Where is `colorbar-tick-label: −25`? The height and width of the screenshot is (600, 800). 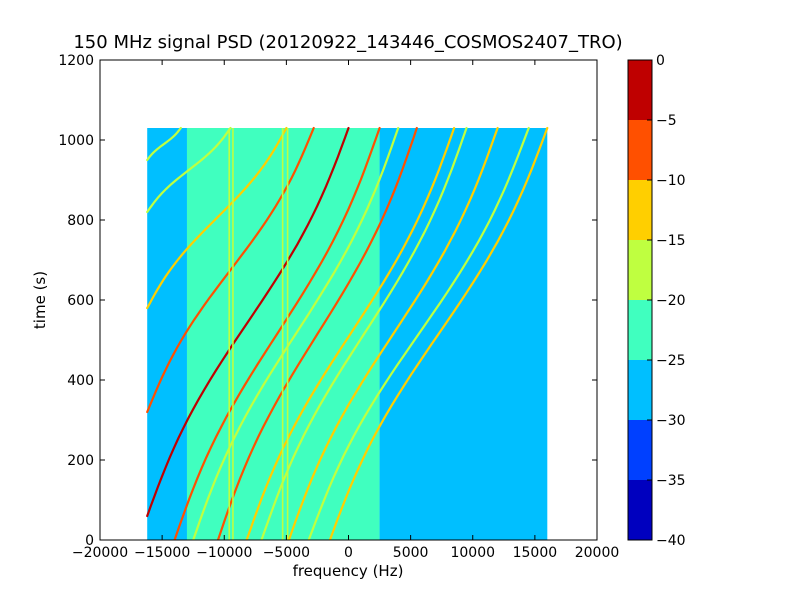
colorbar-tick-label: −25 is located at coordinates (671, 361).